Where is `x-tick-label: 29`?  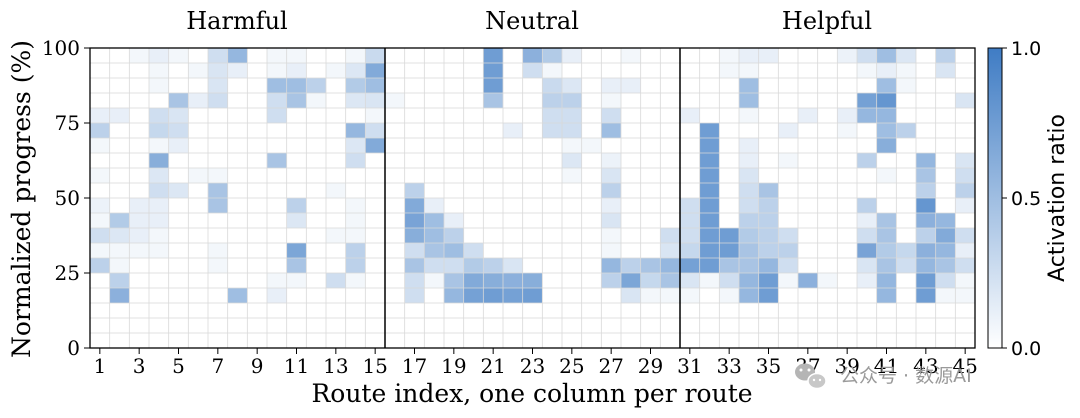
x-tick-label: 29 is located at coordinates (650, 366).